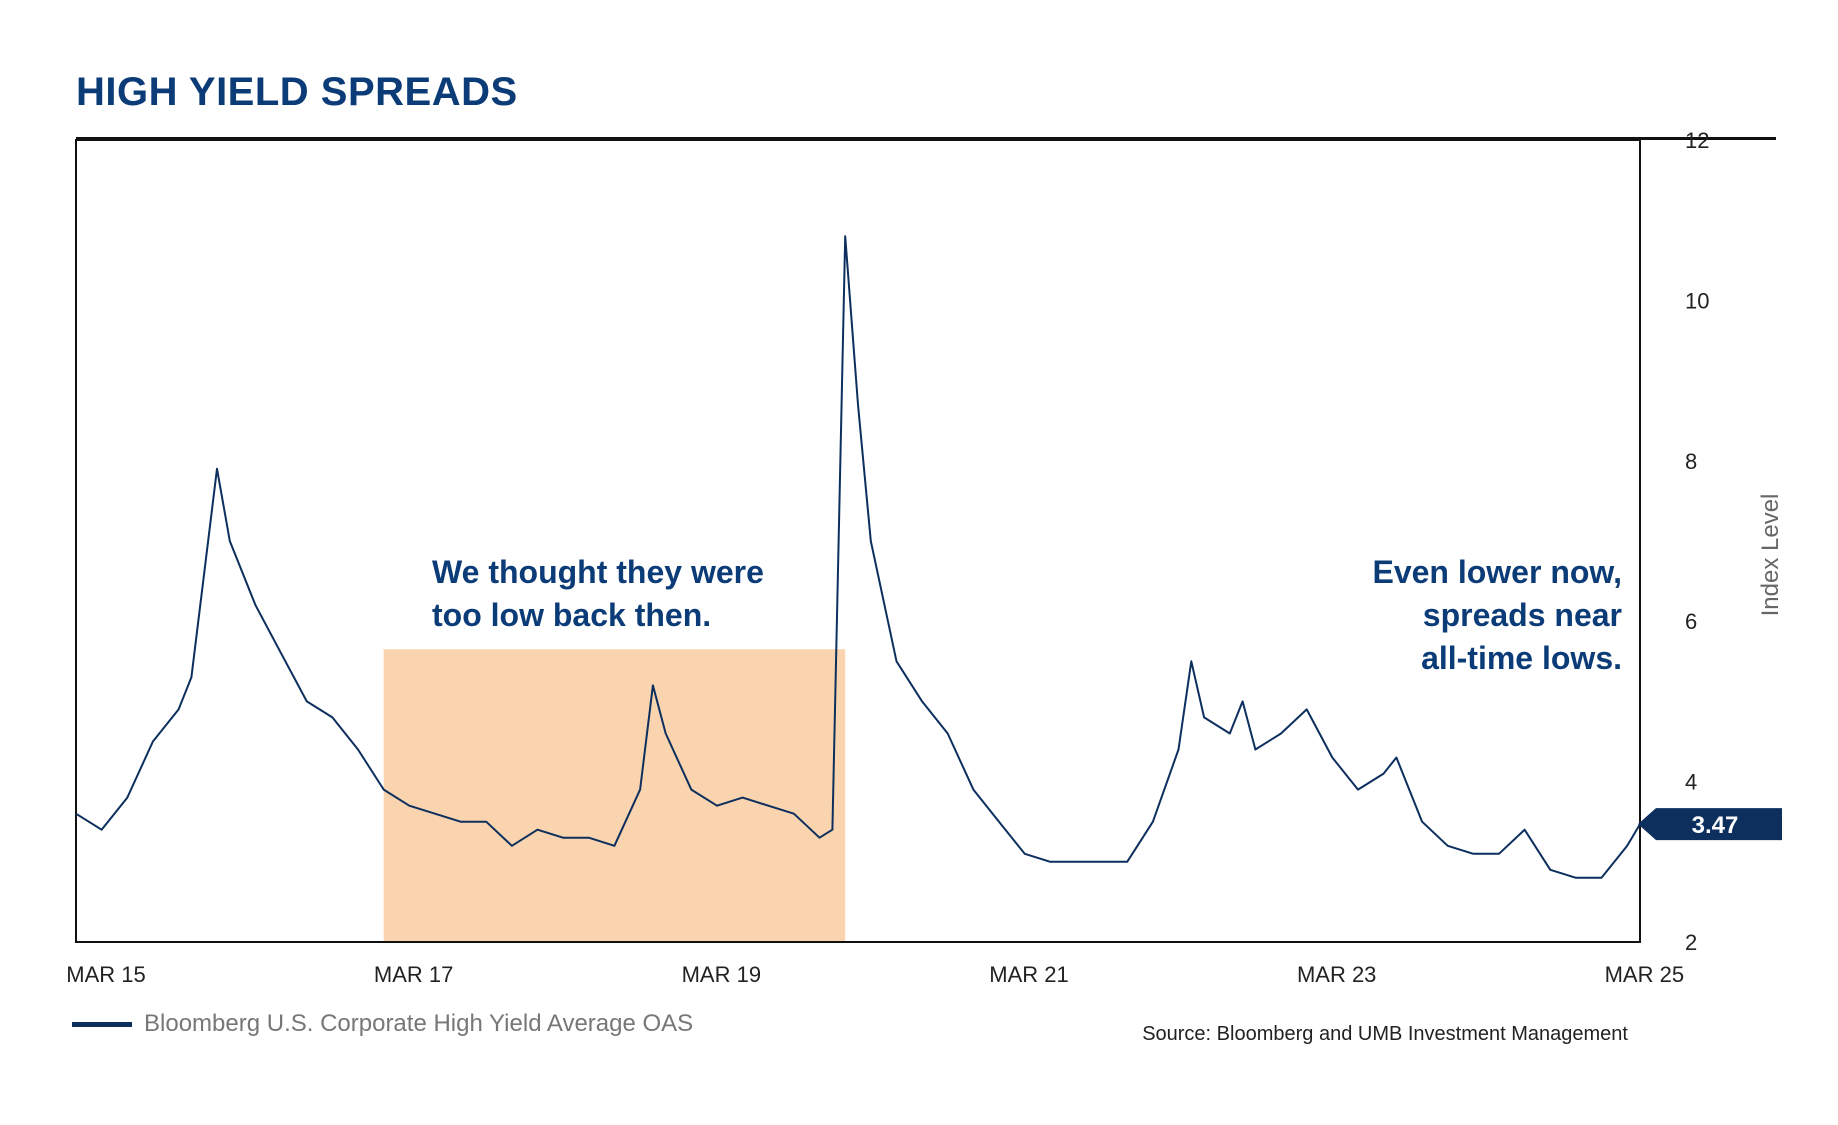  I want to click on current-value-badge-shape, so click(1710, 824).